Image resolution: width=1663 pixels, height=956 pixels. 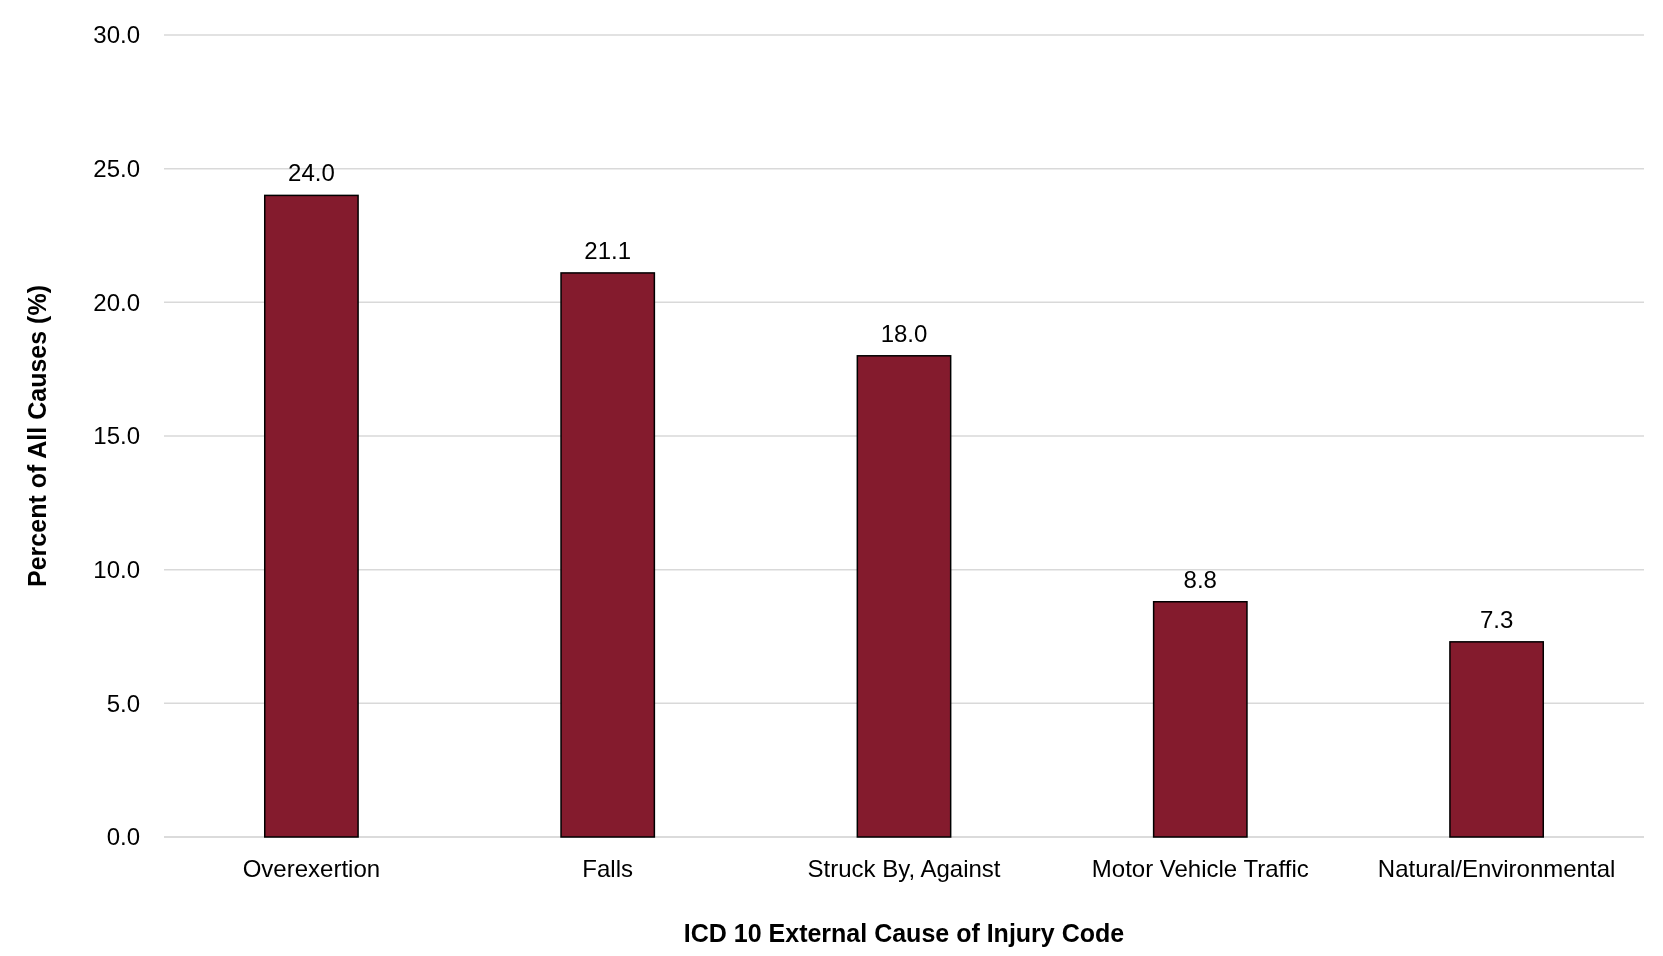 I want to click on x-tick-label: Struck By, Against, so click(x=904, y=868).